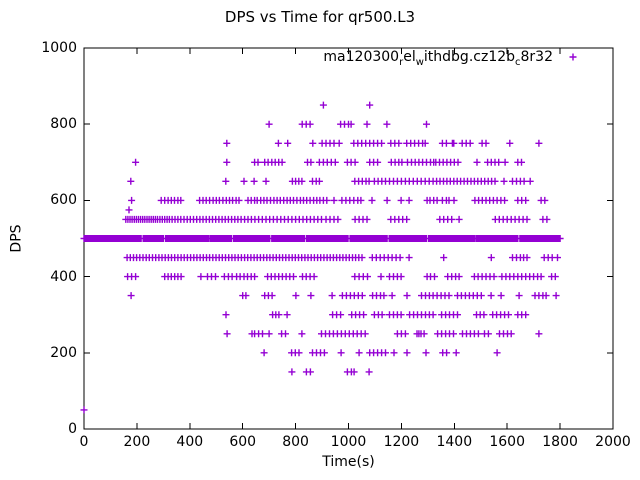 The image size is (640, 480). What do you see at coordinates (401, 62) in the screenshot?
I see `legend-label-subscript: r` at bounding box center [401, 62].